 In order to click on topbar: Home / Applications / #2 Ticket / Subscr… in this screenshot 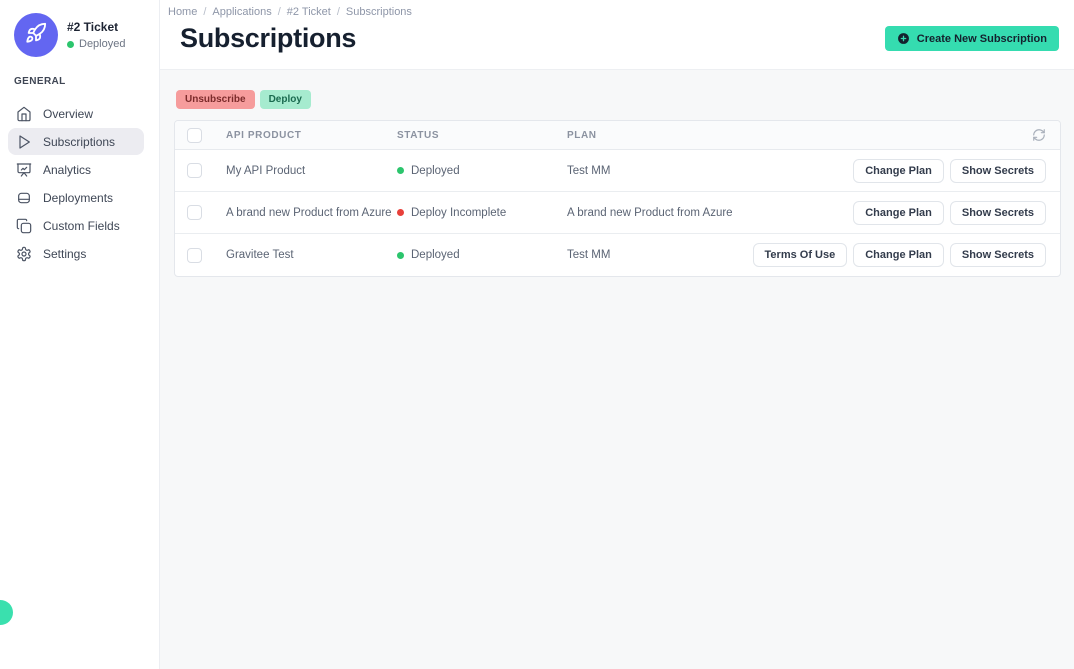, I will do `click(617, 35)`.